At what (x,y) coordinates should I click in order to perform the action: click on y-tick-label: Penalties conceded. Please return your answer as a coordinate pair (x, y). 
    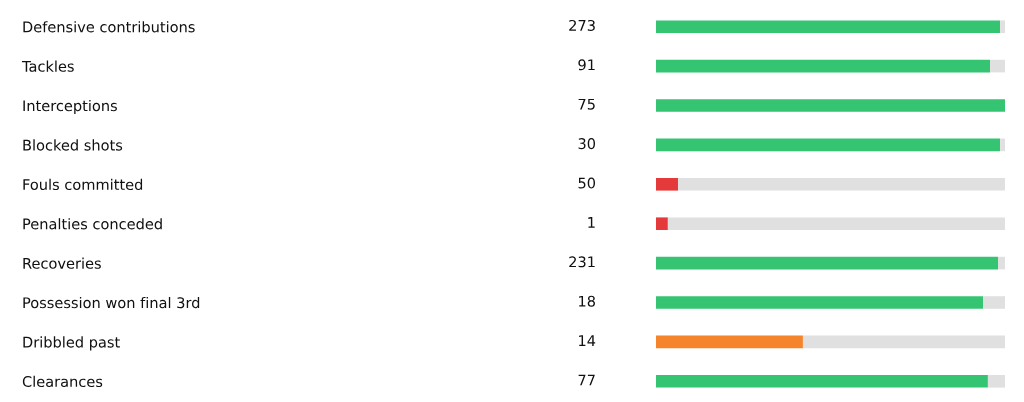
    Looking at the image, I should click on (92, 224).